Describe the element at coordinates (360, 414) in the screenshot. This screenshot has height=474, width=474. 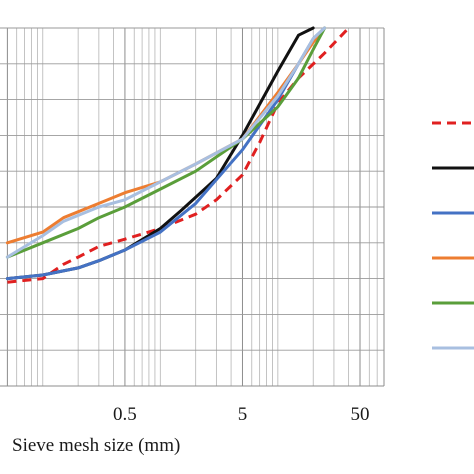
I see `x-tick-label: 50` at that location.